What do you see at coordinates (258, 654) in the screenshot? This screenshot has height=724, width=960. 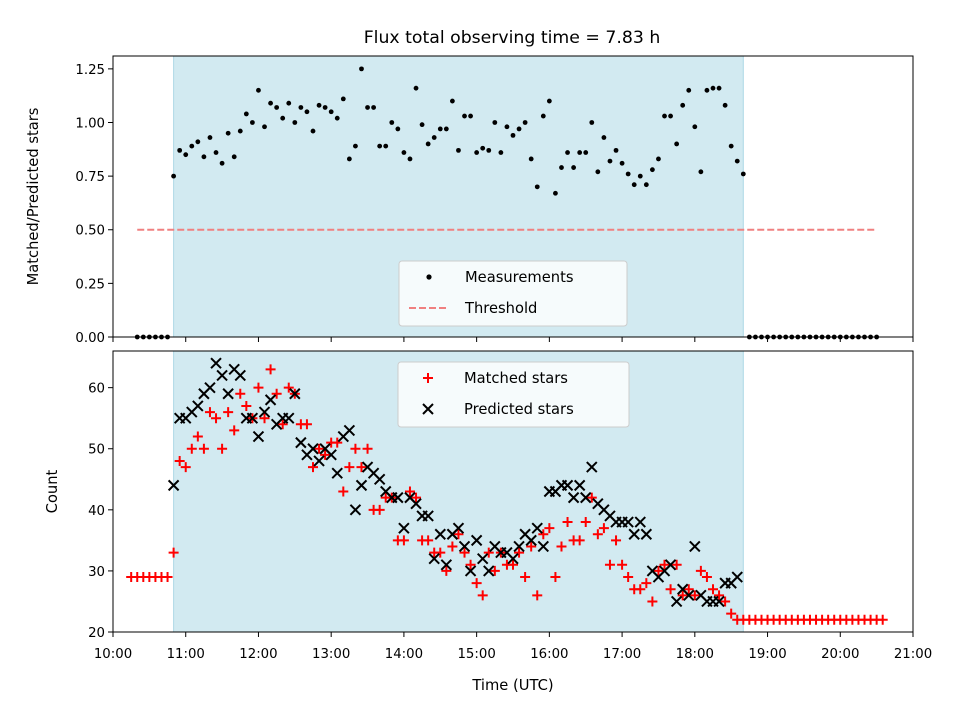 I see `x-tick-label: 12:00` at bounding box center [258, 654].